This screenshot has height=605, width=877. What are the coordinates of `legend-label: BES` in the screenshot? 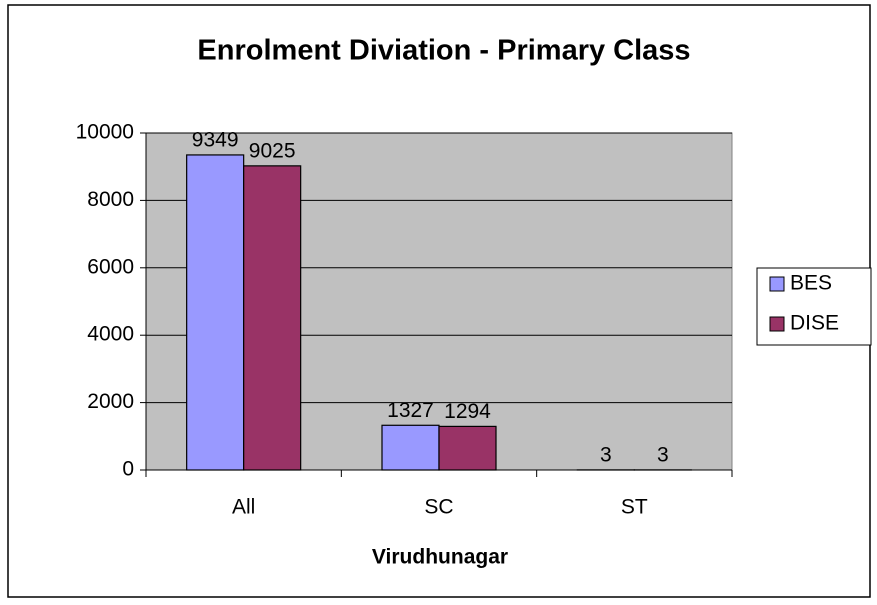 It's located at (811, 283).